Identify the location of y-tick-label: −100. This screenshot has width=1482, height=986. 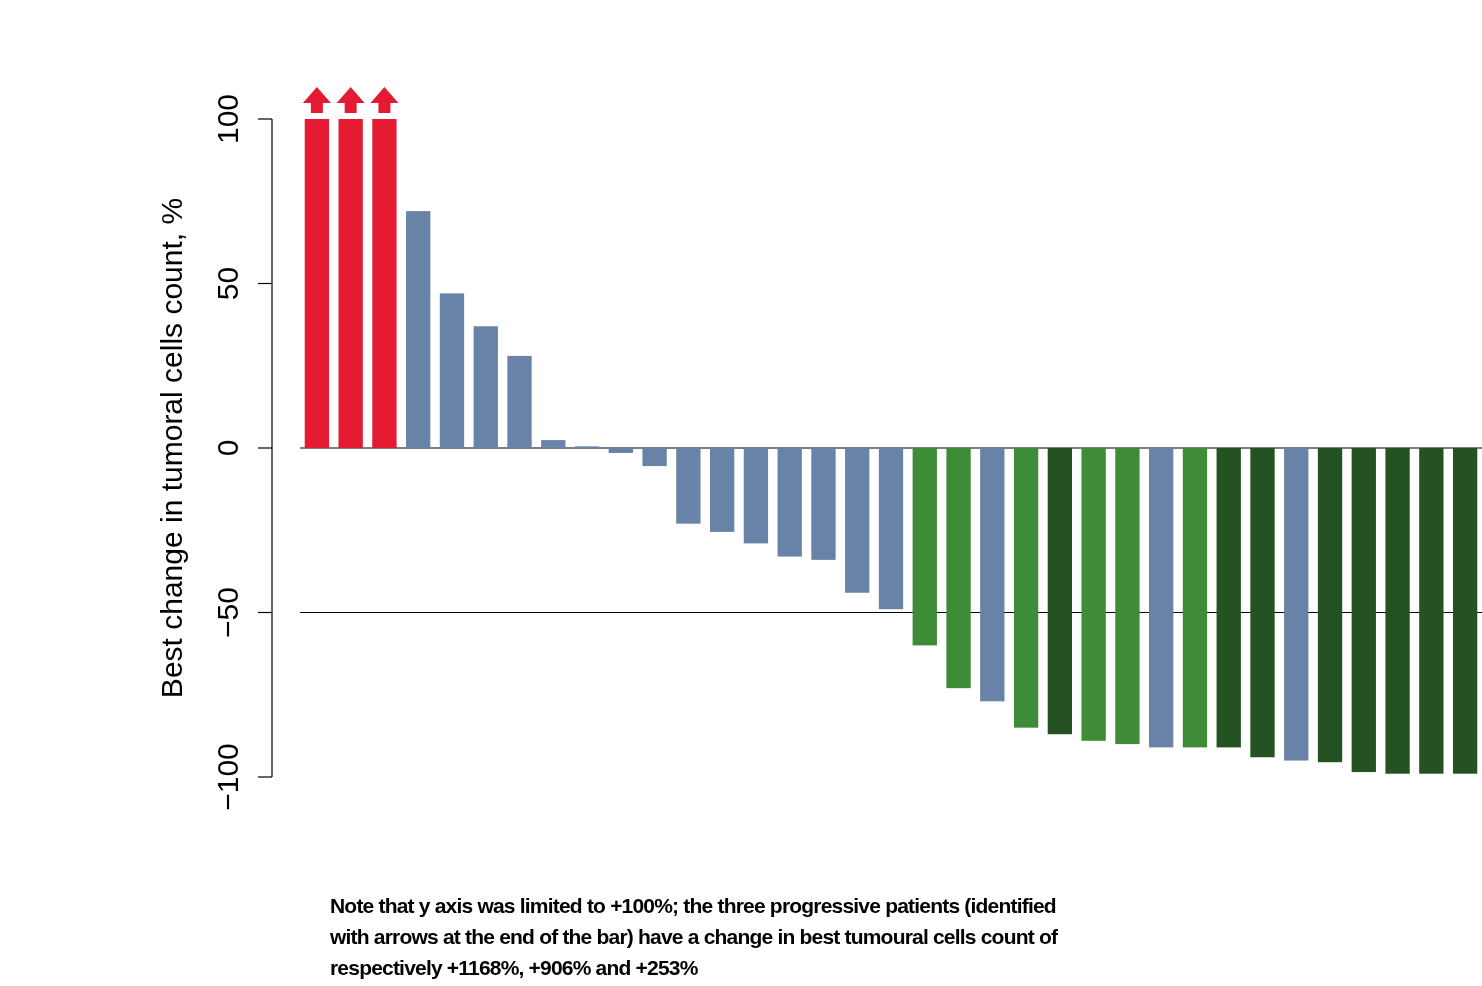
(227, 777).